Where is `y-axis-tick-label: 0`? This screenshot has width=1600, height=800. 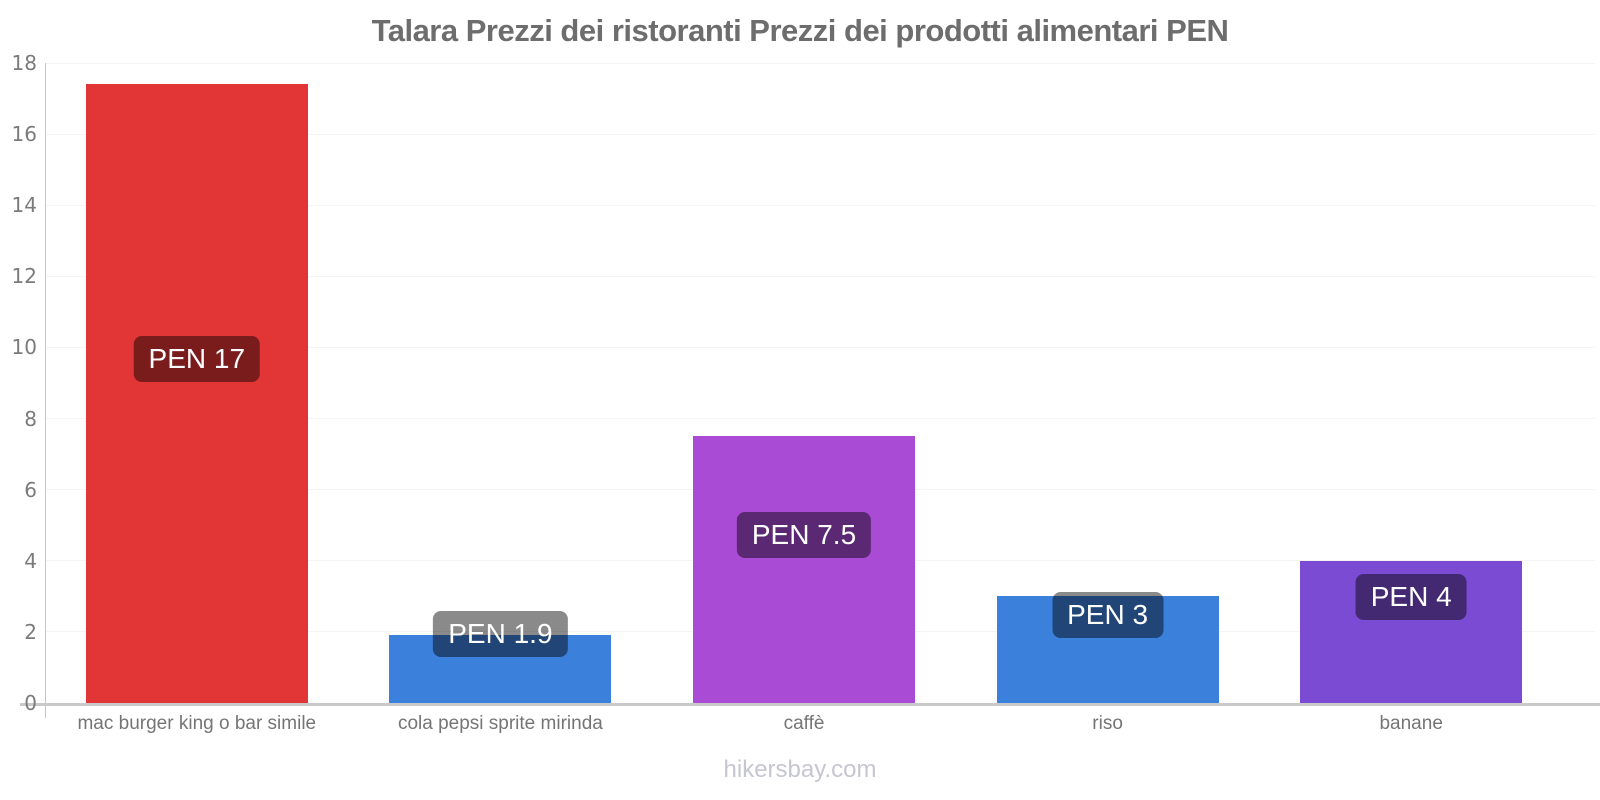 y-axis-tick-label: 0 is located at coordinates (30, 703).